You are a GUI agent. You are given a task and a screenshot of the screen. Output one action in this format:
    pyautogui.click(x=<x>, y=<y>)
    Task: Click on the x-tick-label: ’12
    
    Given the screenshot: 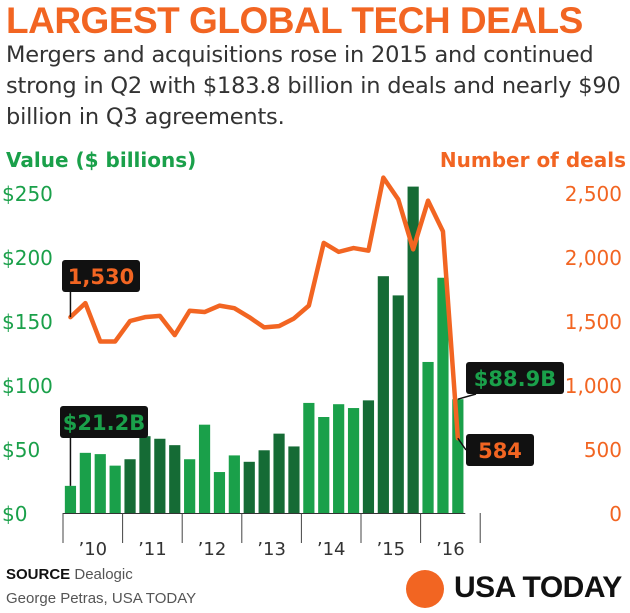 What is the action you would take?
    pyautogui.click(x=212, y=549)
    